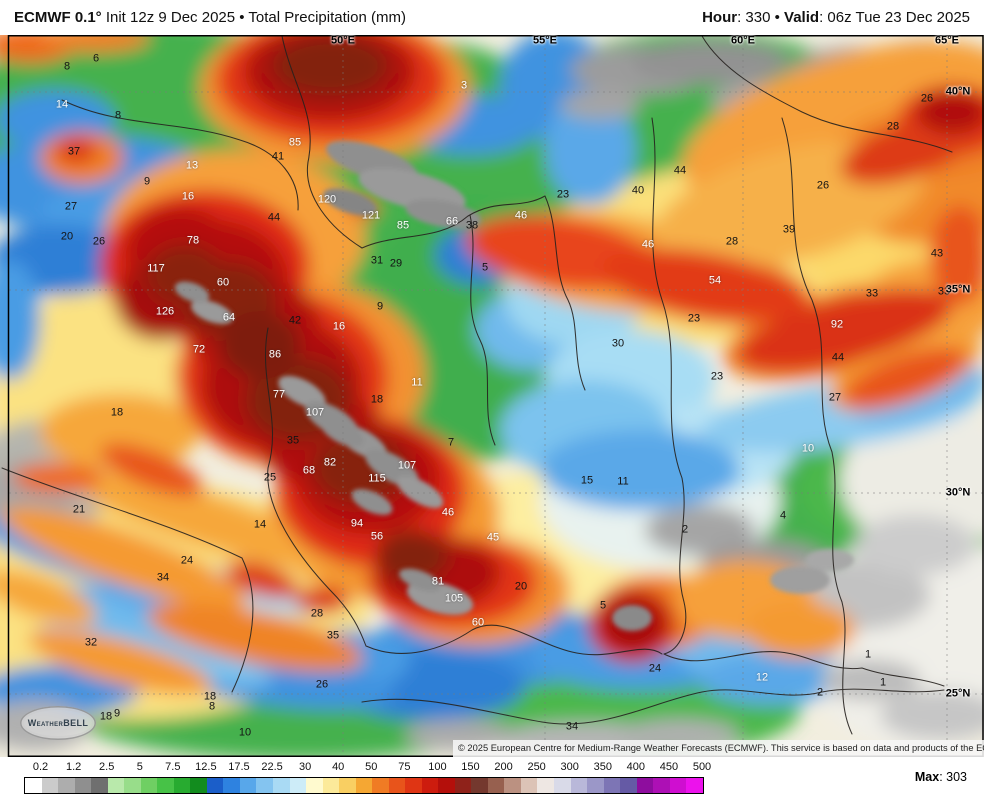 Image resolution: width=984 pixels, height=808 pixels. What do you see at coordinates (937, 253) in the screenshot?
I see `precip-value-label: 43` at bounding box center [937, 253].